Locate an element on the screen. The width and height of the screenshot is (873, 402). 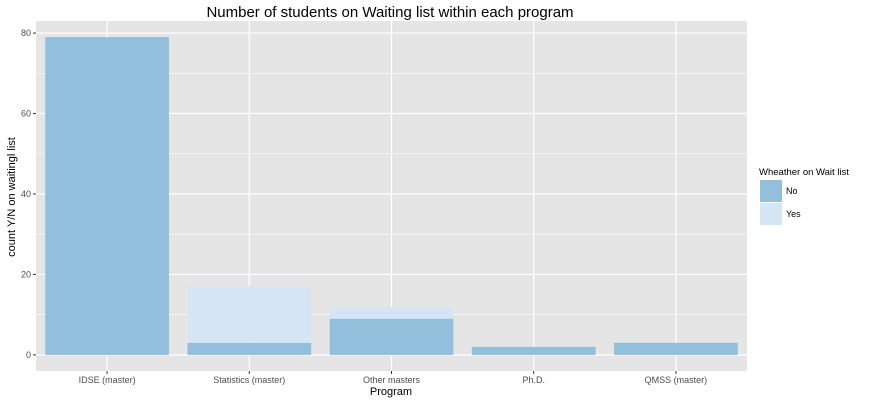
legend-key-no is located at coordinates (771, 191).